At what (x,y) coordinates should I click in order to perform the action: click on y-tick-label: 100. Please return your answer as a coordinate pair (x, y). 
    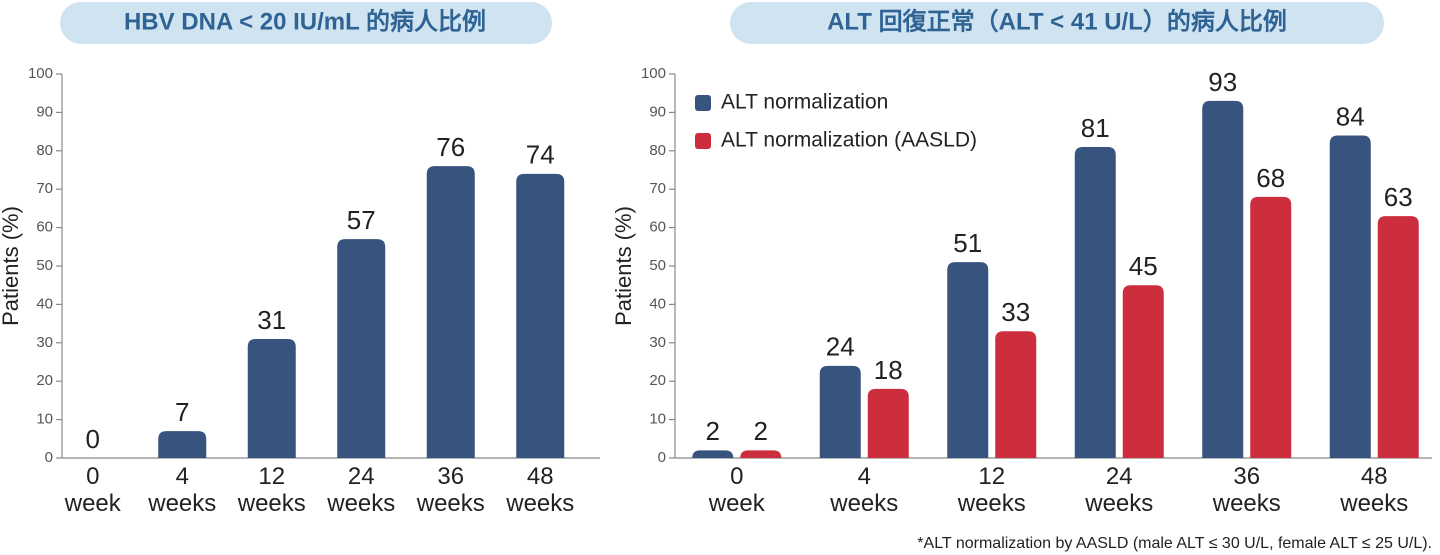
    Looking at the image, I should click on (653, 73).